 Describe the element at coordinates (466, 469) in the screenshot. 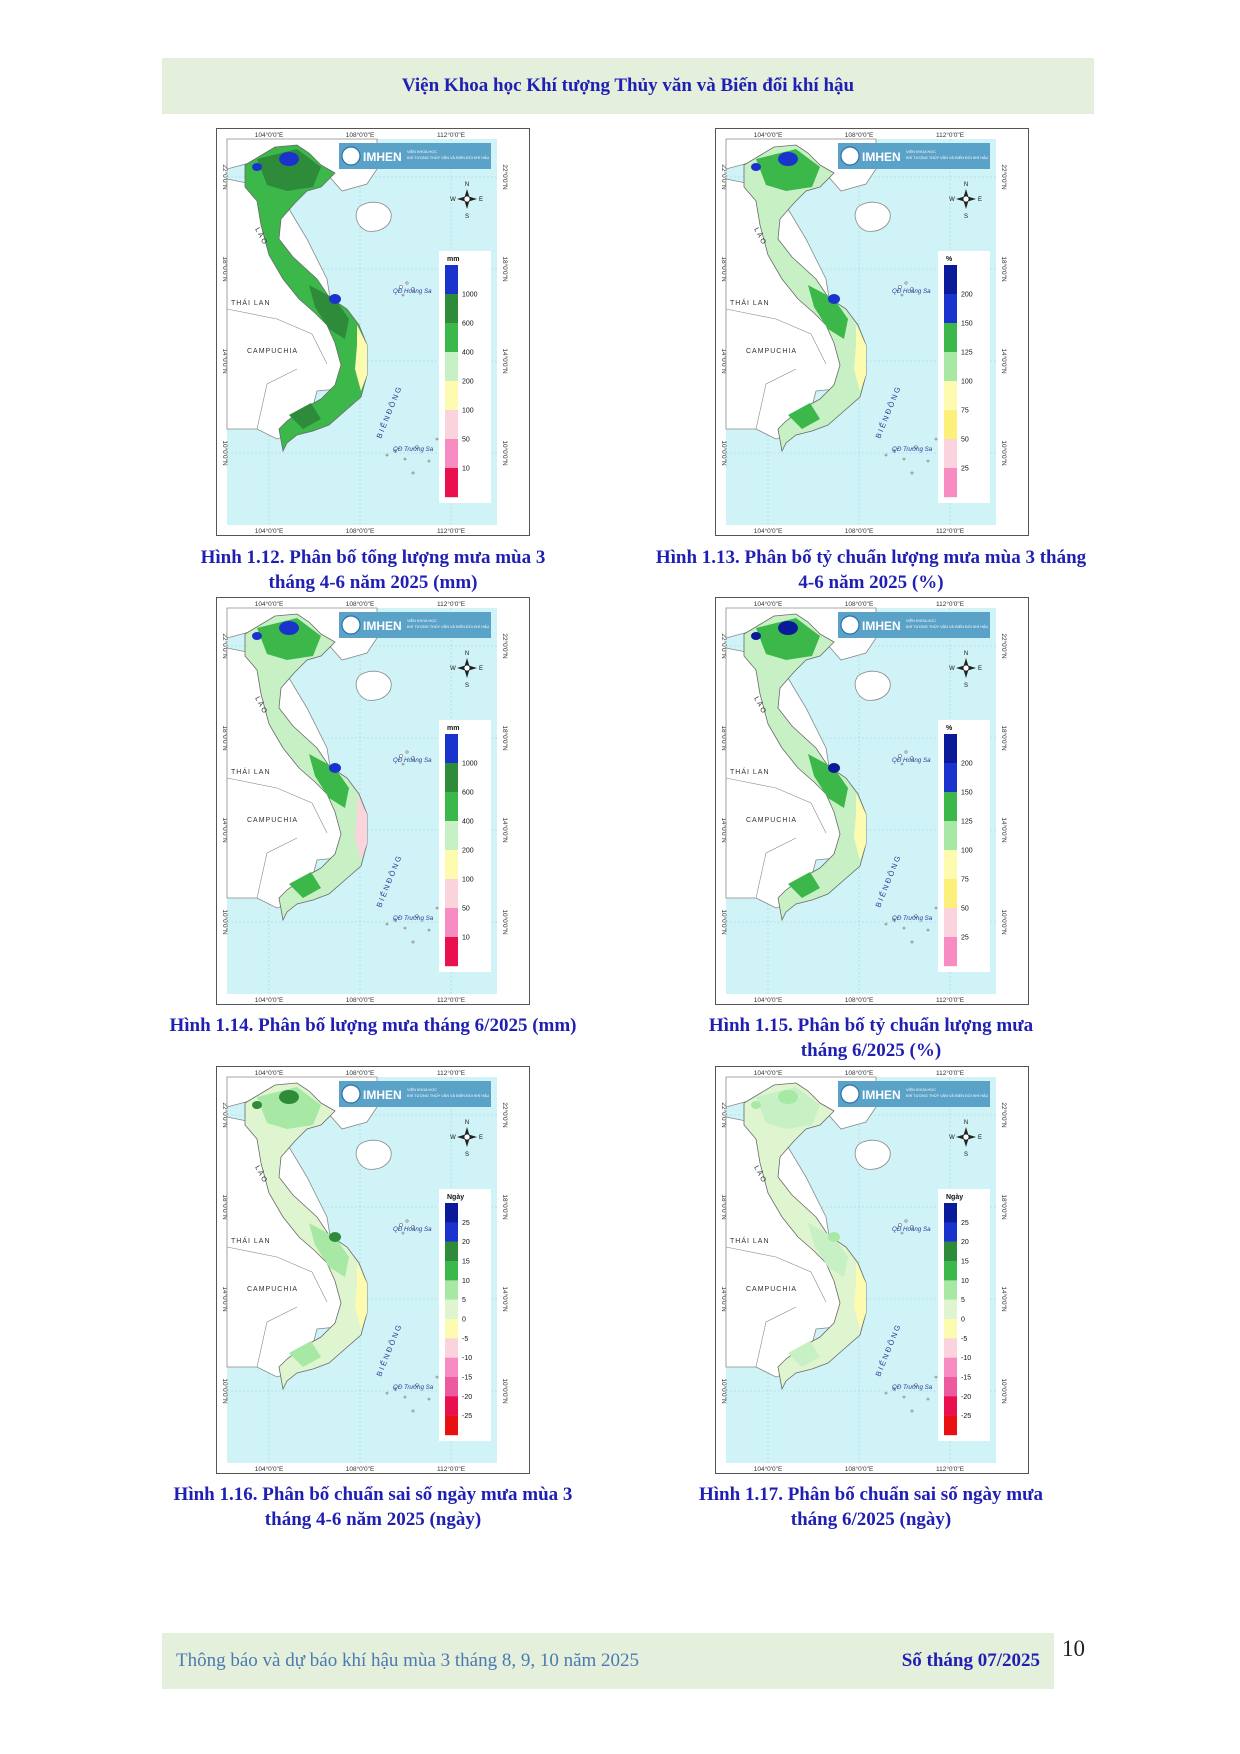

I see `legend-label: 10` at that location.